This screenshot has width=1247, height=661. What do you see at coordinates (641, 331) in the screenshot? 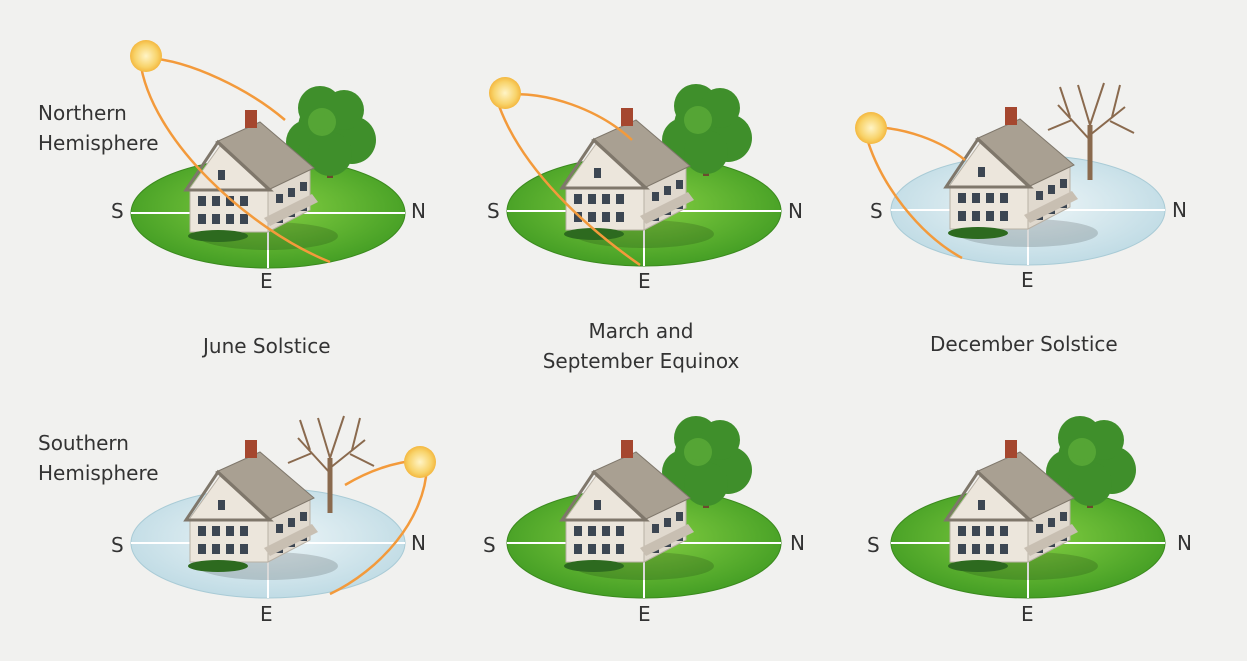
I see `equinox-label-line1: March and` at bounding box center [641, 331].